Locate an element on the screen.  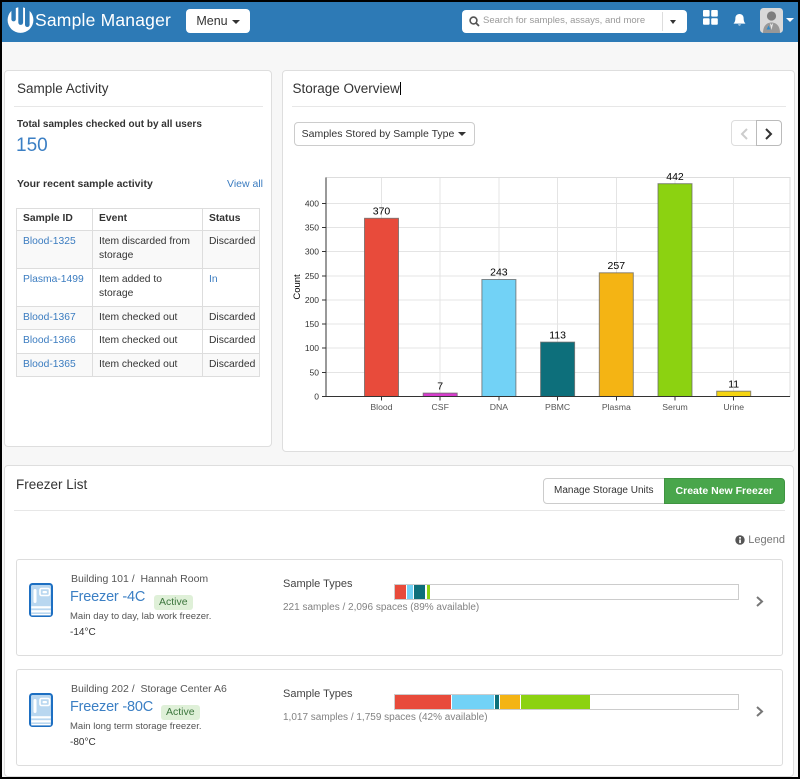
svg-text: 370 is located at coordinates (382, 212).